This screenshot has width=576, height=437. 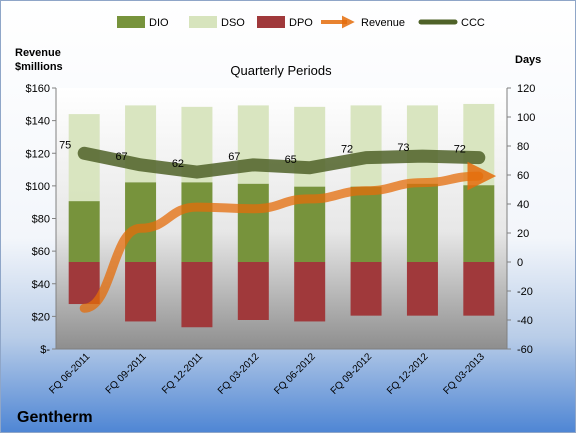 What do you see at coordinates (262, 154) in the screenshot?
I see `data-labels-group: 75 67 62 67 65 72 73 72` at bounding box center [262, 154].